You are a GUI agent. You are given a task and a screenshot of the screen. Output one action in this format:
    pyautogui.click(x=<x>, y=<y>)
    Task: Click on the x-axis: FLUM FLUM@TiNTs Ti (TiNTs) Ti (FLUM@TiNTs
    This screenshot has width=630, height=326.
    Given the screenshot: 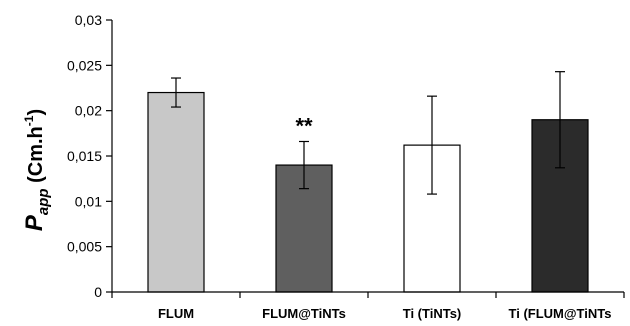 What is the action you would take?
    pyautogui.click(x=368, y=306)
    